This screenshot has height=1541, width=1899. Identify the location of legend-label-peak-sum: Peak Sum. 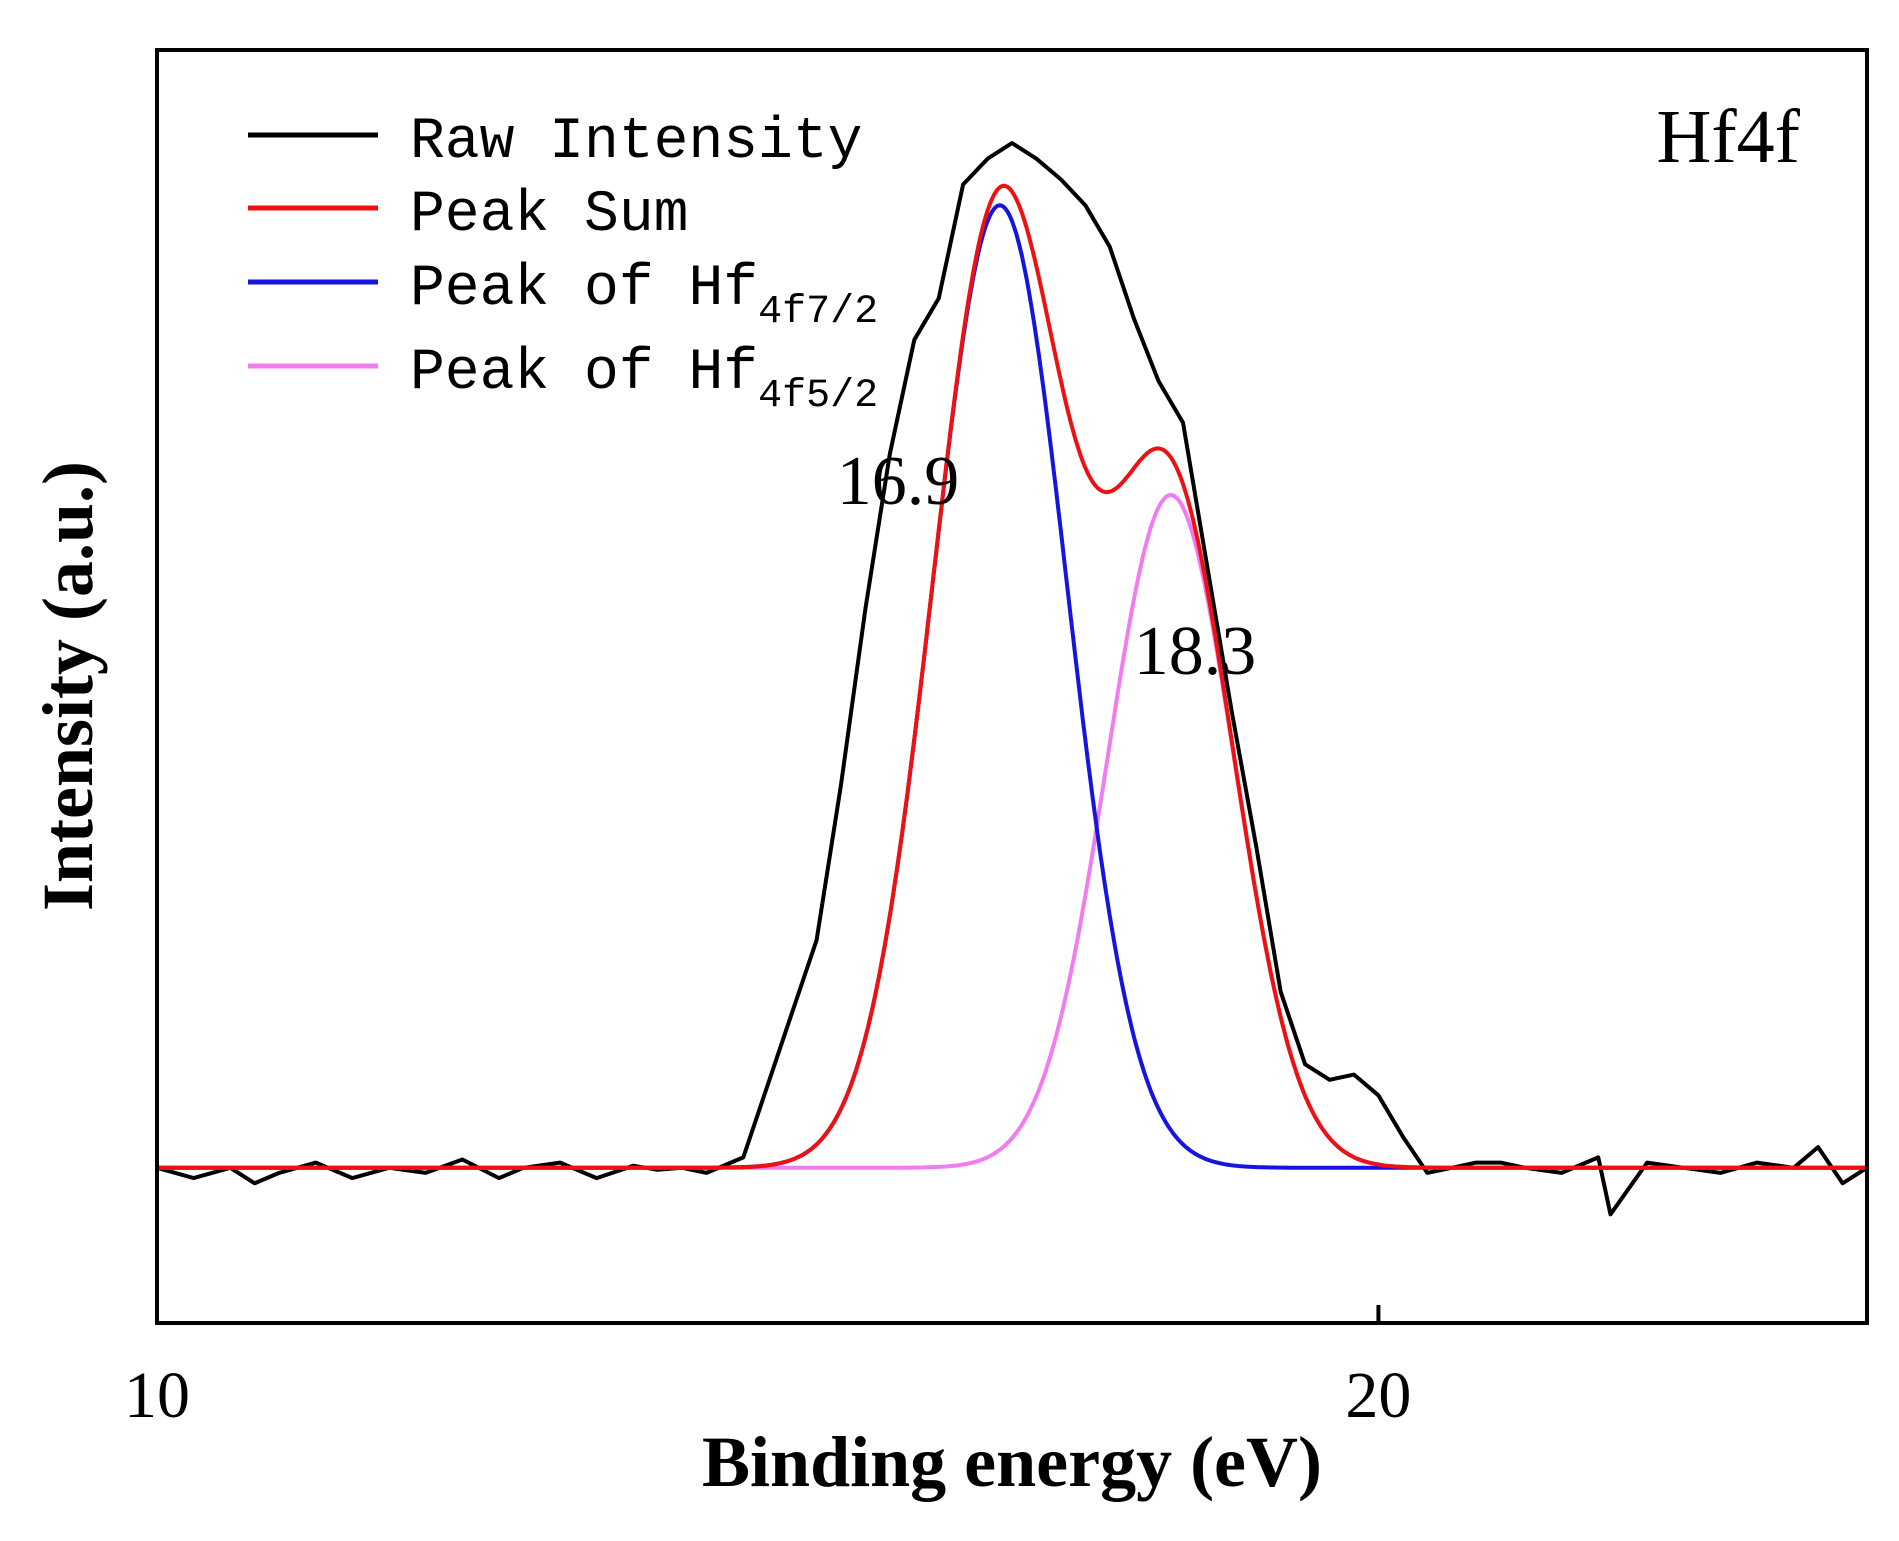
(549, 215).